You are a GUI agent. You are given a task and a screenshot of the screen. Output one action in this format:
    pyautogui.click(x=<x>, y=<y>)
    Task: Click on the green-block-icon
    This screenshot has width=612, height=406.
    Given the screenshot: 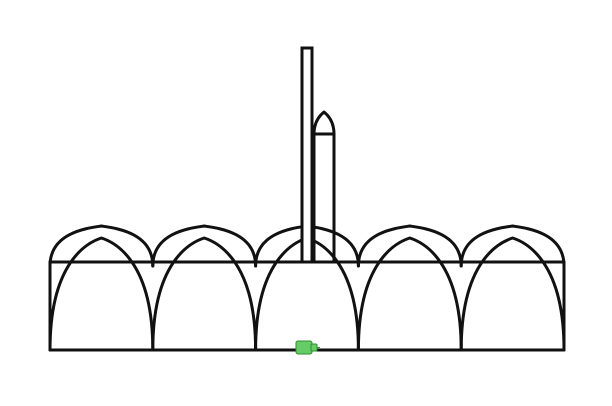 What is the action you would take?
    pyautogui.click(x=307, y=347)
    